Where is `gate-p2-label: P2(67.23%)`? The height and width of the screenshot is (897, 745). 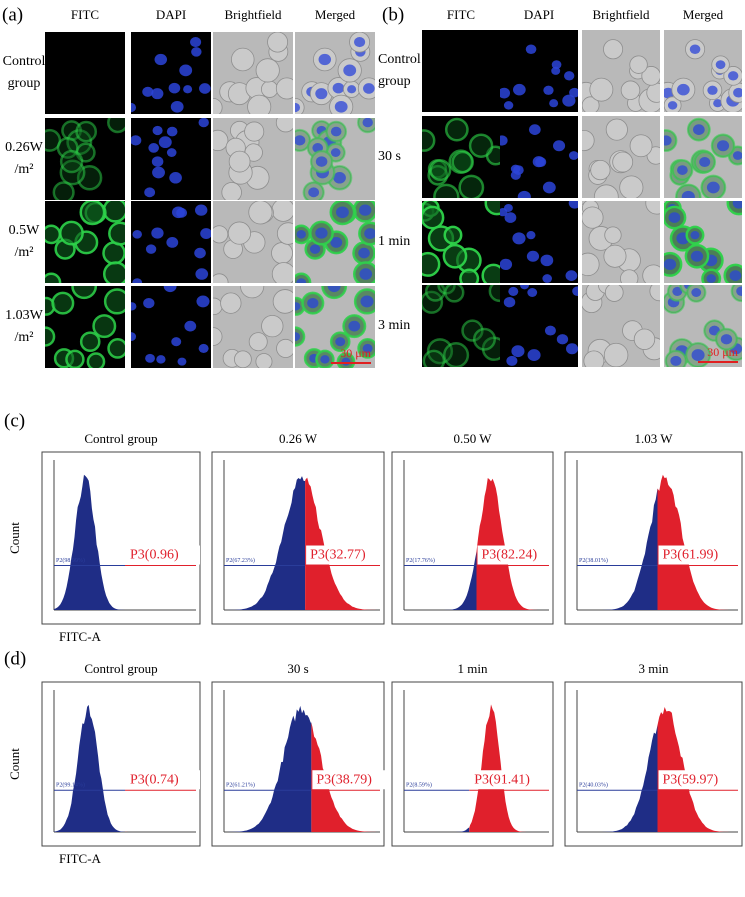
gate-p2-label: P2(67.23%) is located at coordinates (240, 560).